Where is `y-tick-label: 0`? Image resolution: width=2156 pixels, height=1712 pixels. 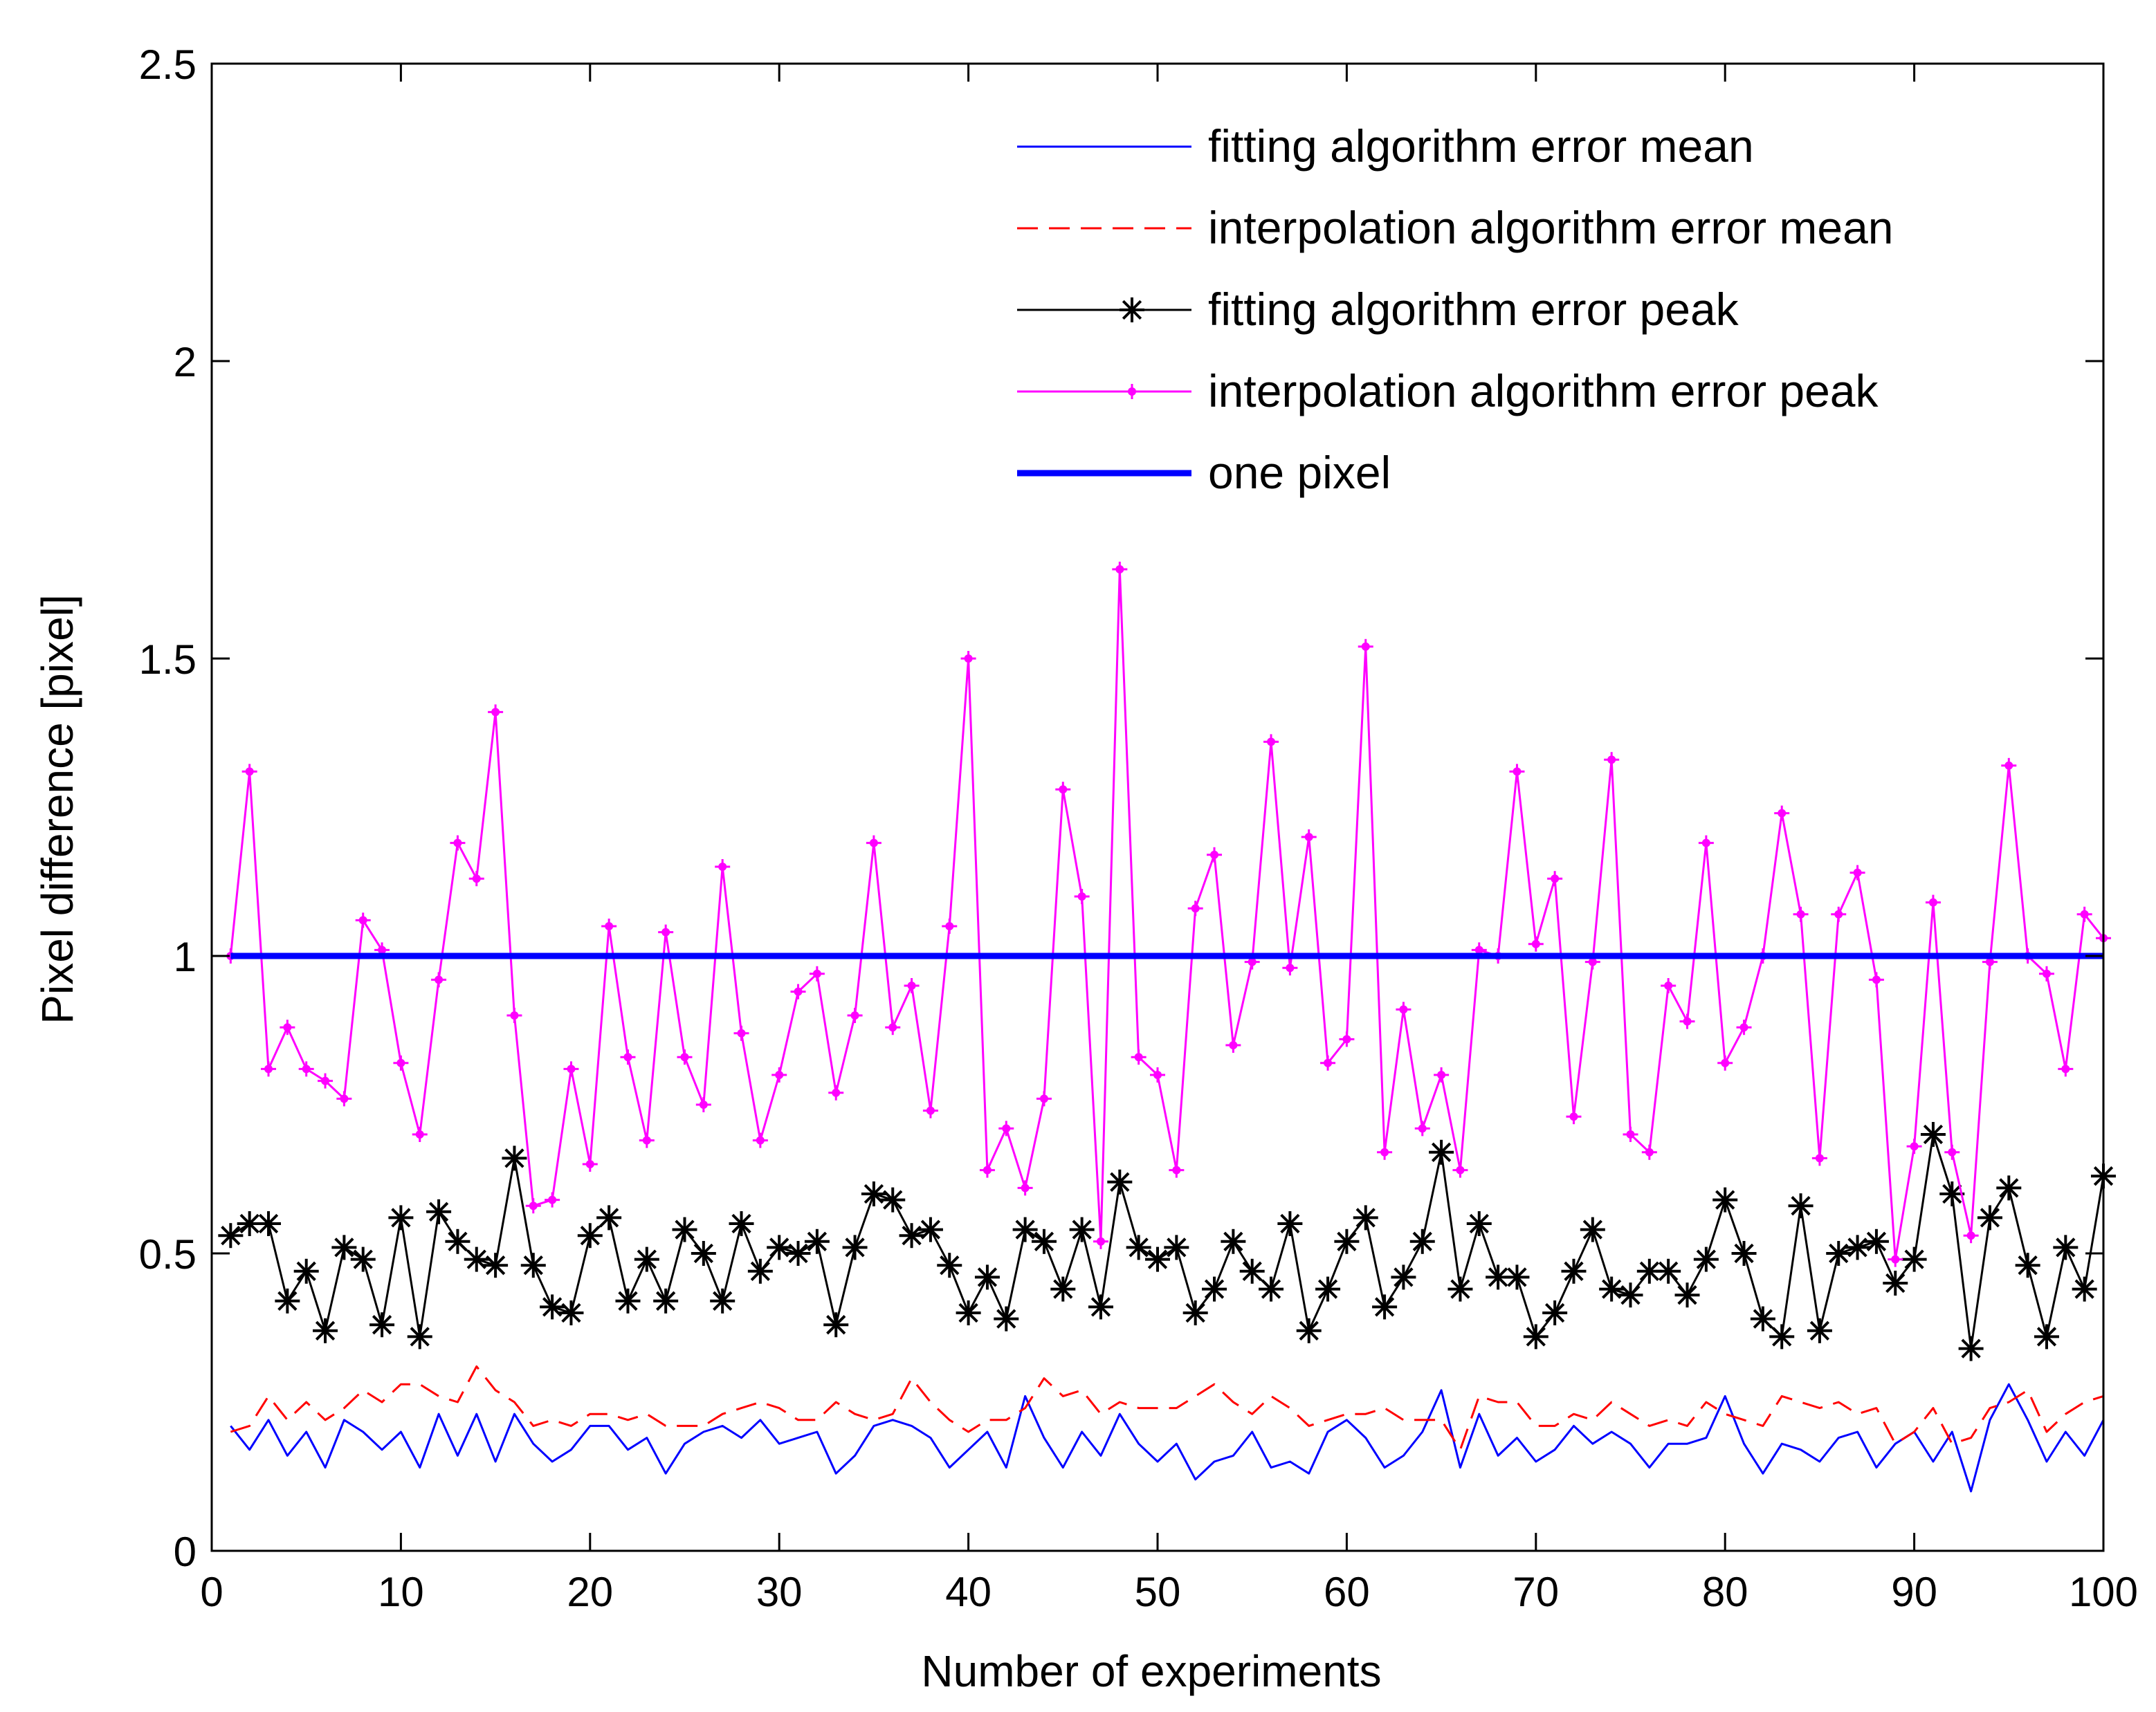 y-tick-label: 0 is located at coordinates (186, 1552).